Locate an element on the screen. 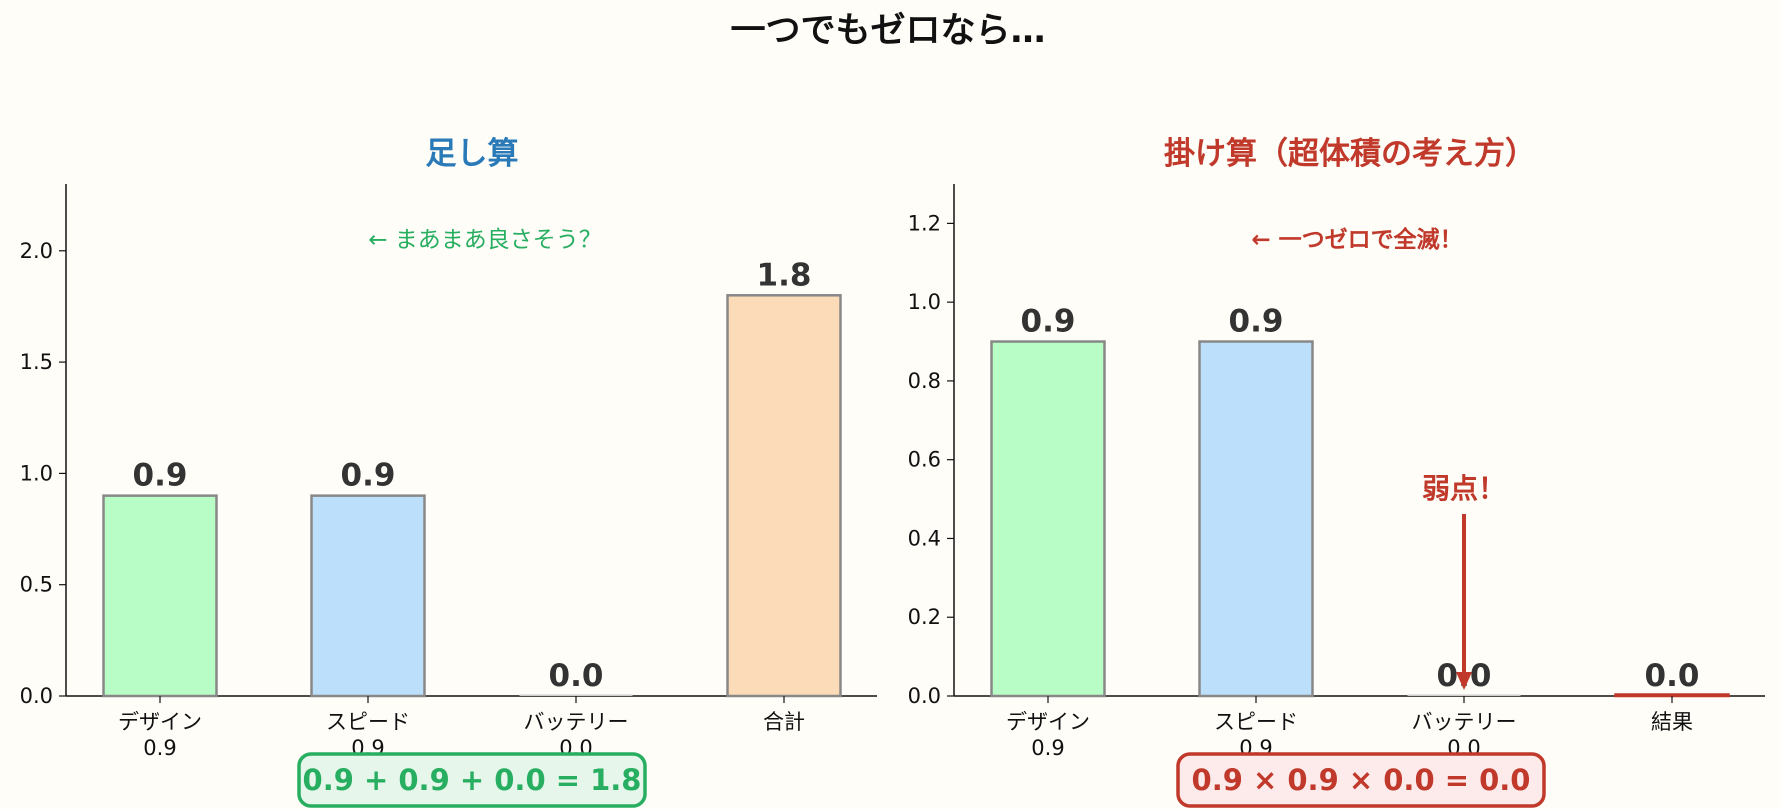  x-tick-label: バッテリー 0.0 is located at coordinates (1464, 735).